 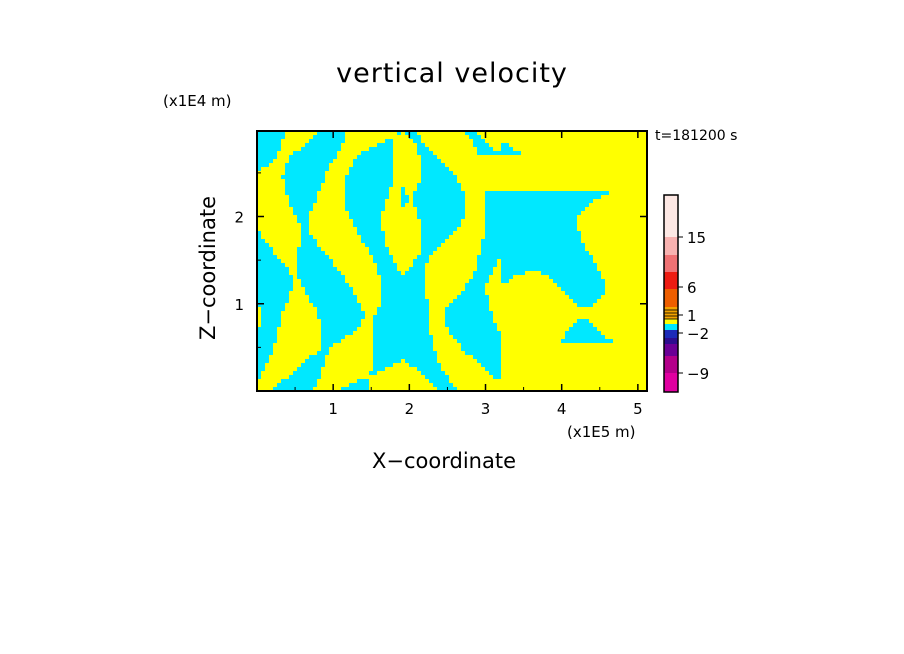 What do you see at coordinates (638, 409) in the screenshot?
I see `x-tick-label: 5` at bounding box center [638, 409].